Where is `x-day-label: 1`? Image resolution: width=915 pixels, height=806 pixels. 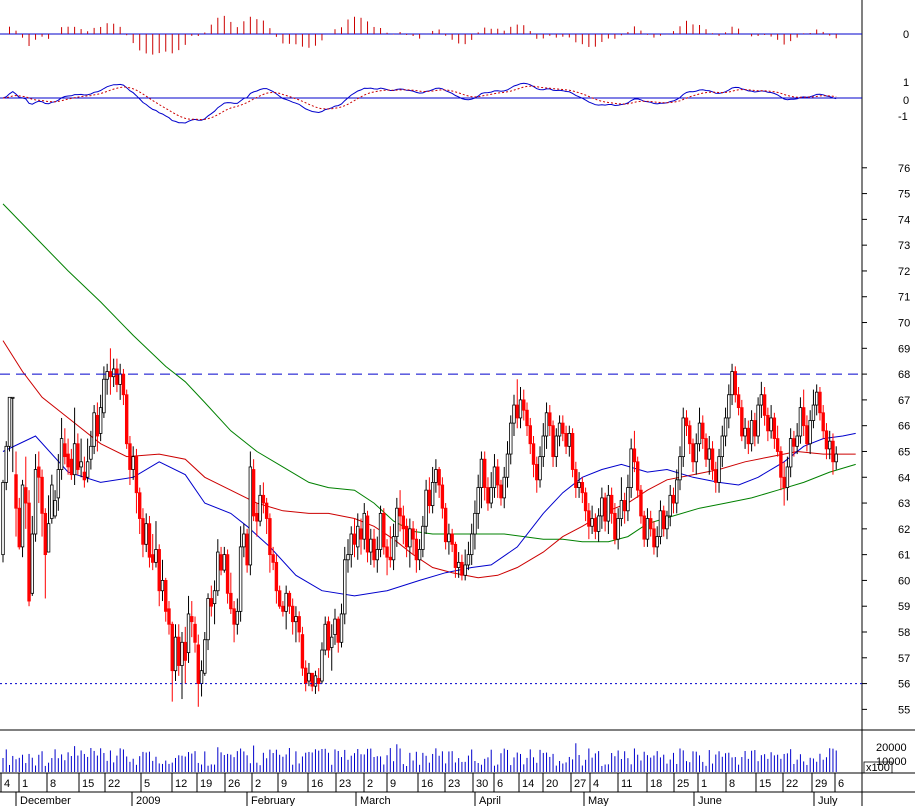
x-day-label: 1 is located at coordinates (25, 784).